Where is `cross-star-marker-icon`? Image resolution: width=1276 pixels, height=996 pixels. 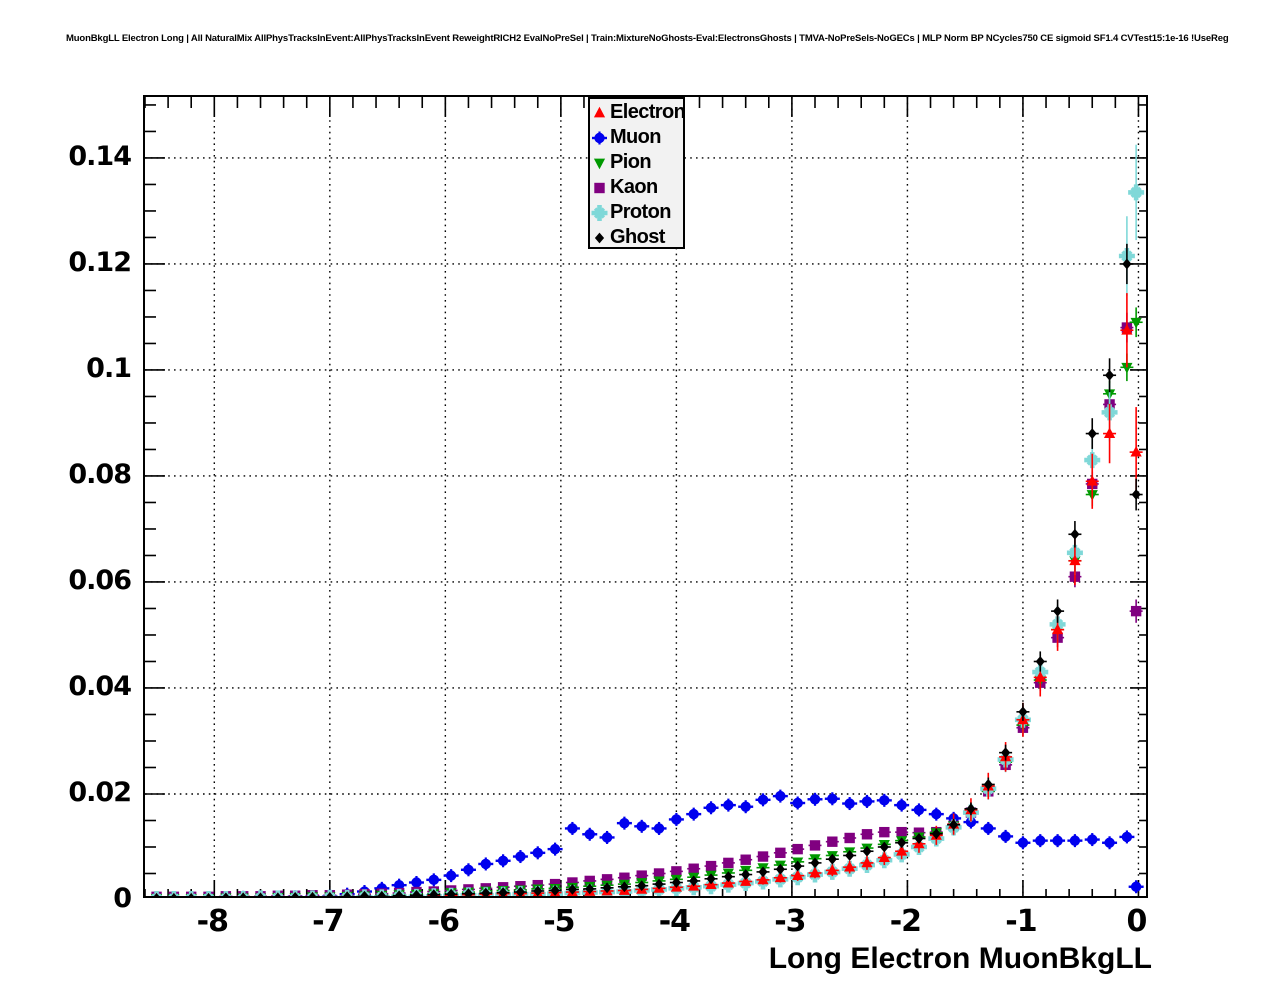 cross-star-marker-icon is located at coordinates (599, 212).